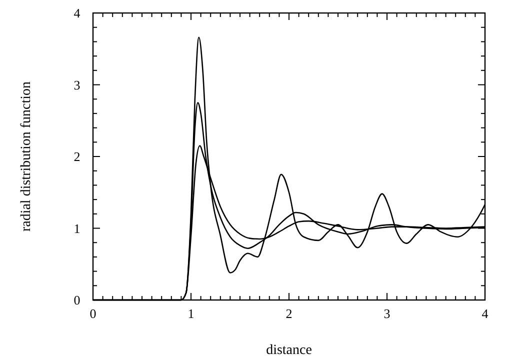 The width and height of the screenshot is (519, 362). I want to click on x-tick-label: 1, so click(191, 313).